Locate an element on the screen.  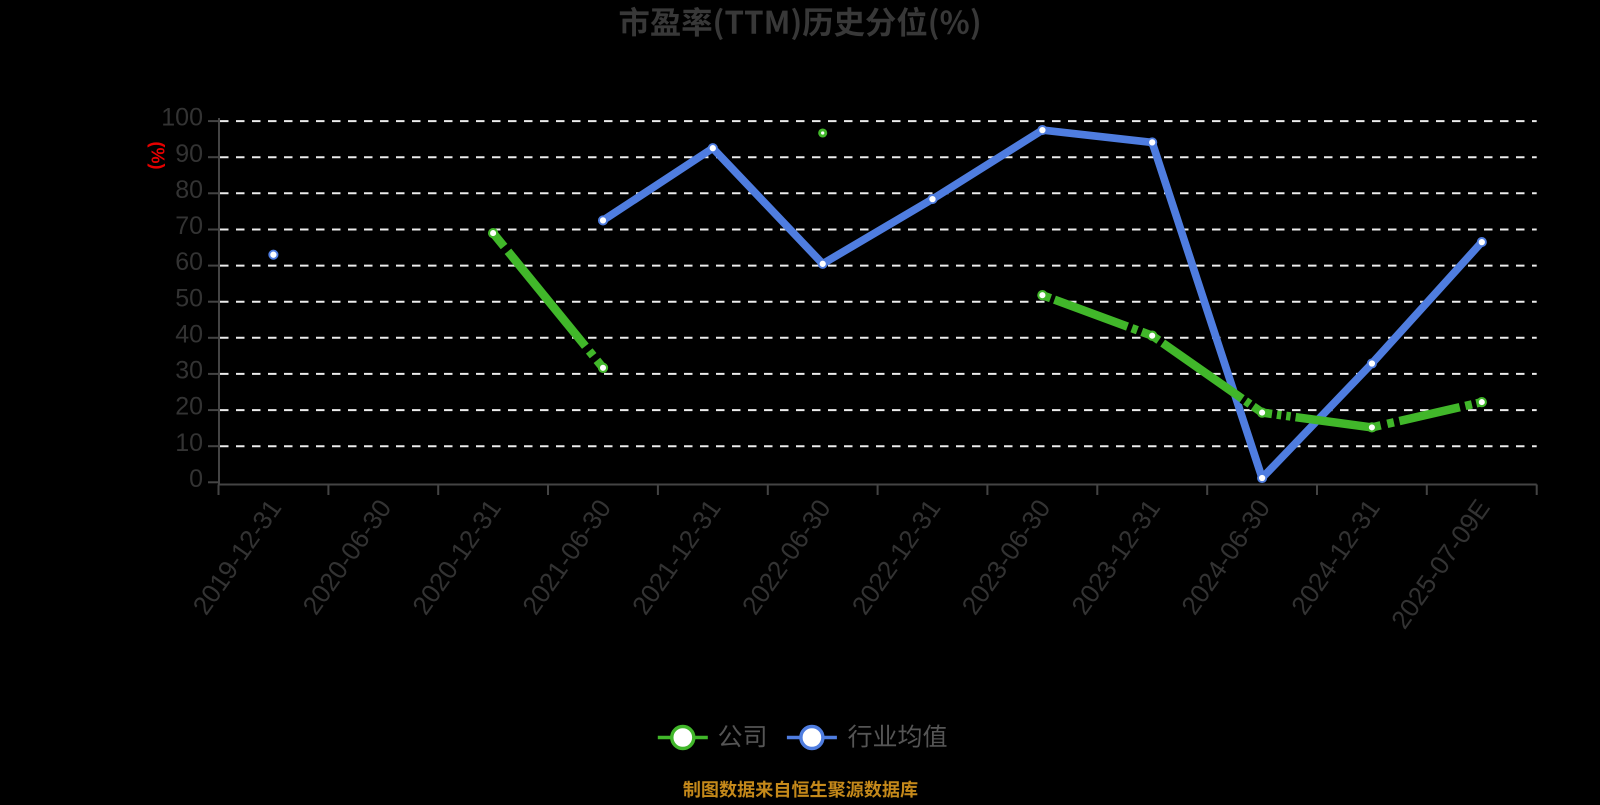
svg-text: 50 is located at coordinates (189, 298).